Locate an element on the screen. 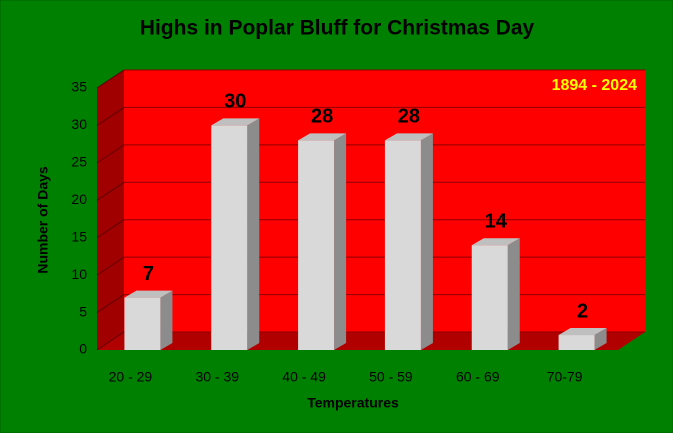 The width and height of the screenshot is (673, 433). value-label: 2 is located at coordinates (582, 311).